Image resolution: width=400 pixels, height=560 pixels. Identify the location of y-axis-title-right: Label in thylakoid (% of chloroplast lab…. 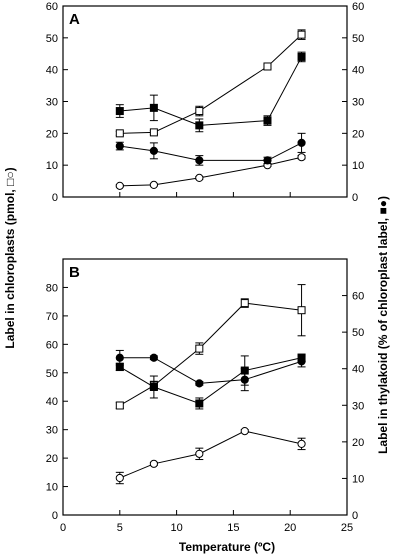
(383, 325).